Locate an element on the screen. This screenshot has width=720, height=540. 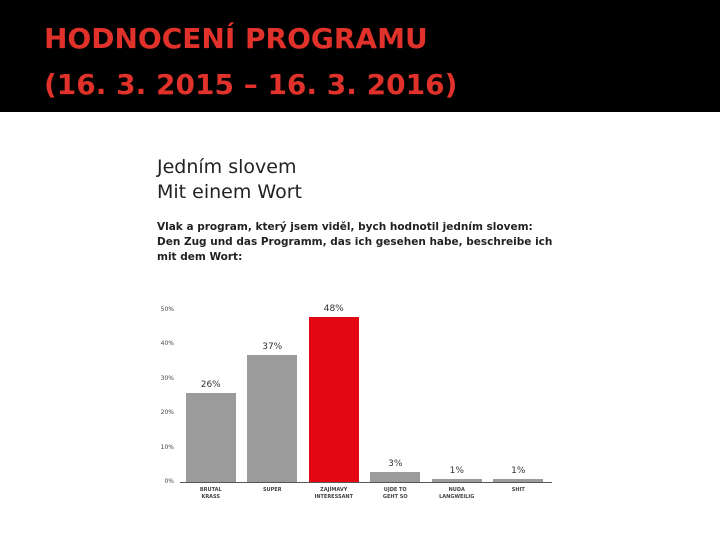
value-label: 3% is located at coordinates (395, 463).